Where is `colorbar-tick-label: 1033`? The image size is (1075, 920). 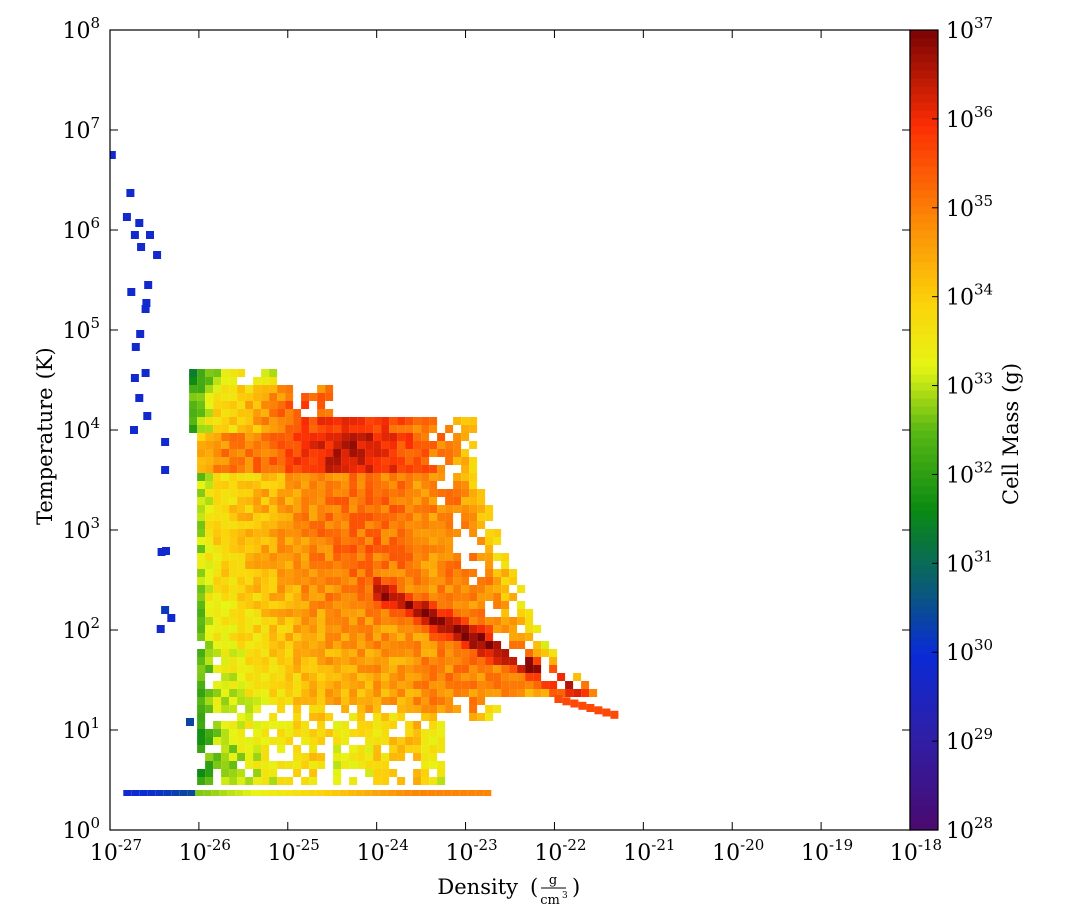 colorbar-tick-label: 1033 is located at coordinates (969, 385).